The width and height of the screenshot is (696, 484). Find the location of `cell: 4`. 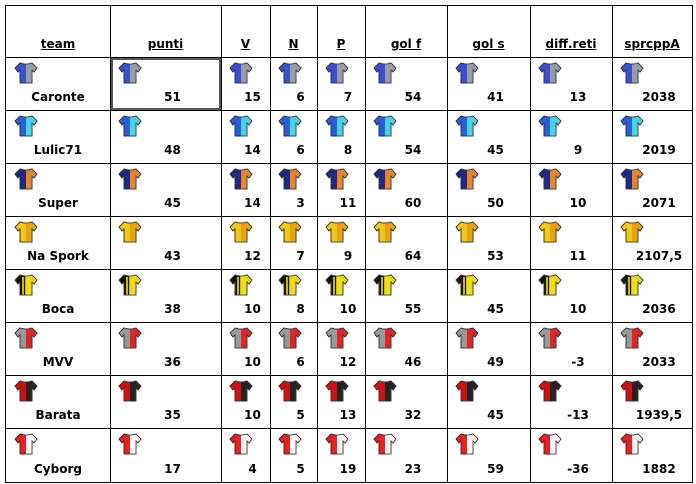

cell: 4 is located at coordinates (246, 455).